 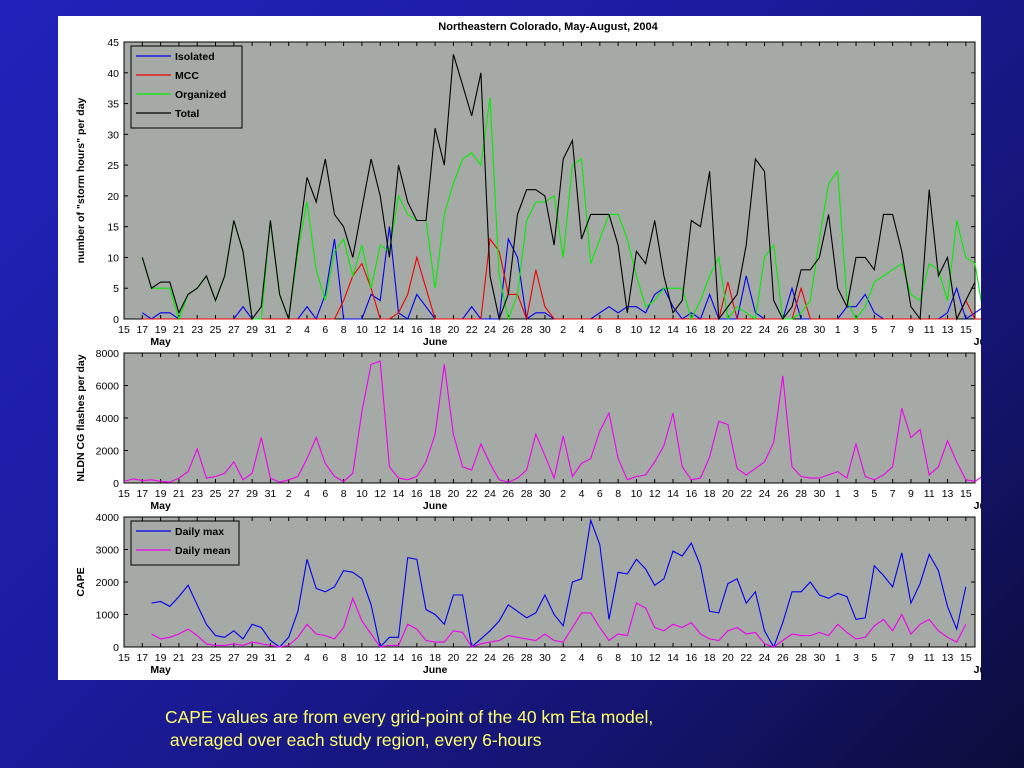 I want to click on legend-entry: Daily mean, so click(x=202, y=551).